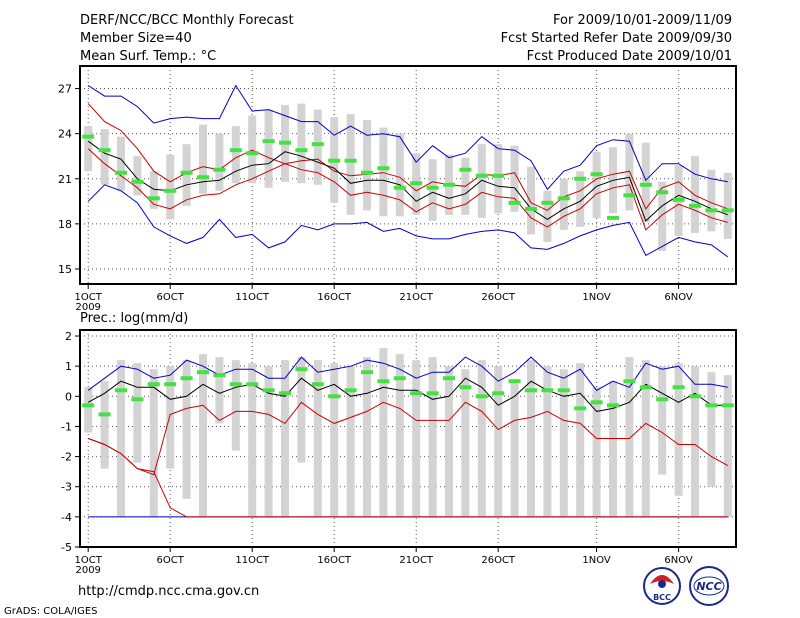 This screenshot has width=800, height=618. Describe the element at coordinates (168, 591) in the screenshot. I see `footer-url: http://cmdp.ncc.cma.gov.cn` at that location.